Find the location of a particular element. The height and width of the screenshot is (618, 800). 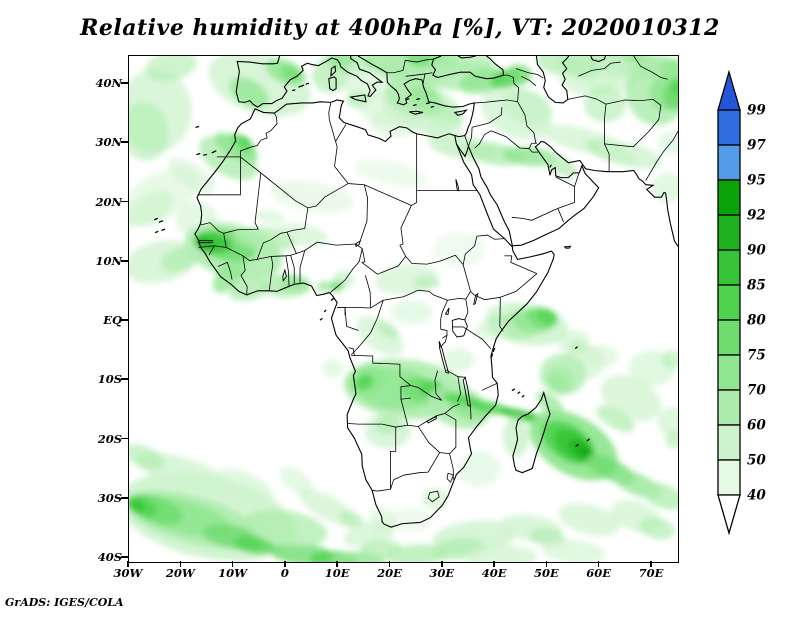

colorbar-label: 60 is located at coordinates (756, 426).